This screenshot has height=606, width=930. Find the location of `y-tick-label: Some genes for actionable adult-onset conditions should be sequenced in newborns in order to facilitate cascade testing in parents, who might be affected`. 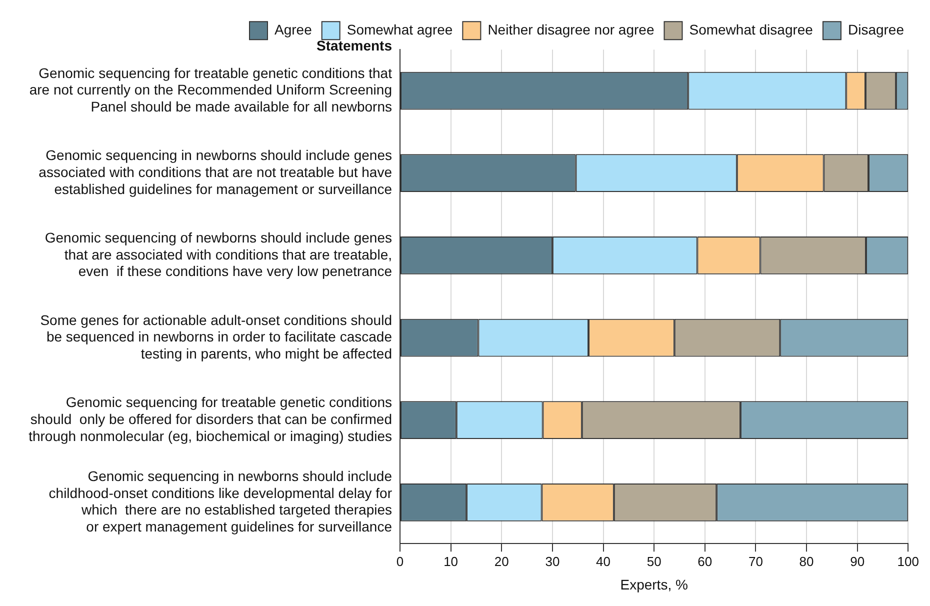

y-tick-label: Some genes for actionable adult-onset conditions should be sequenced in newborns in order to facilitate cascade testing in parents, who might be affected is located at coordinates (216, 337).